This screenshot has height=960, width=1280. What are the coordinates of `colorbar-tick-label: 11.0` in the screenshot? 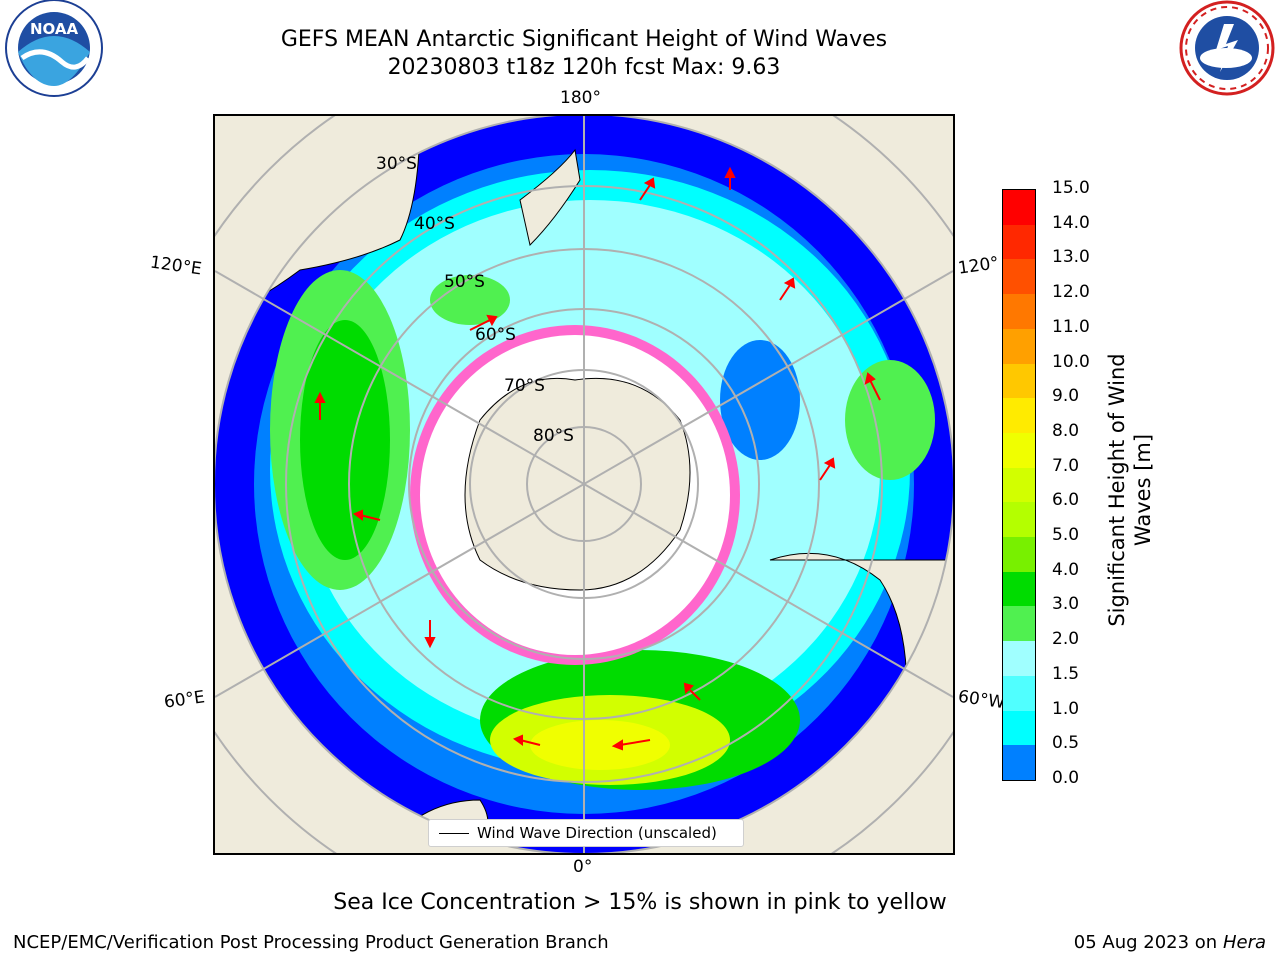 It's located at (1071, 326).